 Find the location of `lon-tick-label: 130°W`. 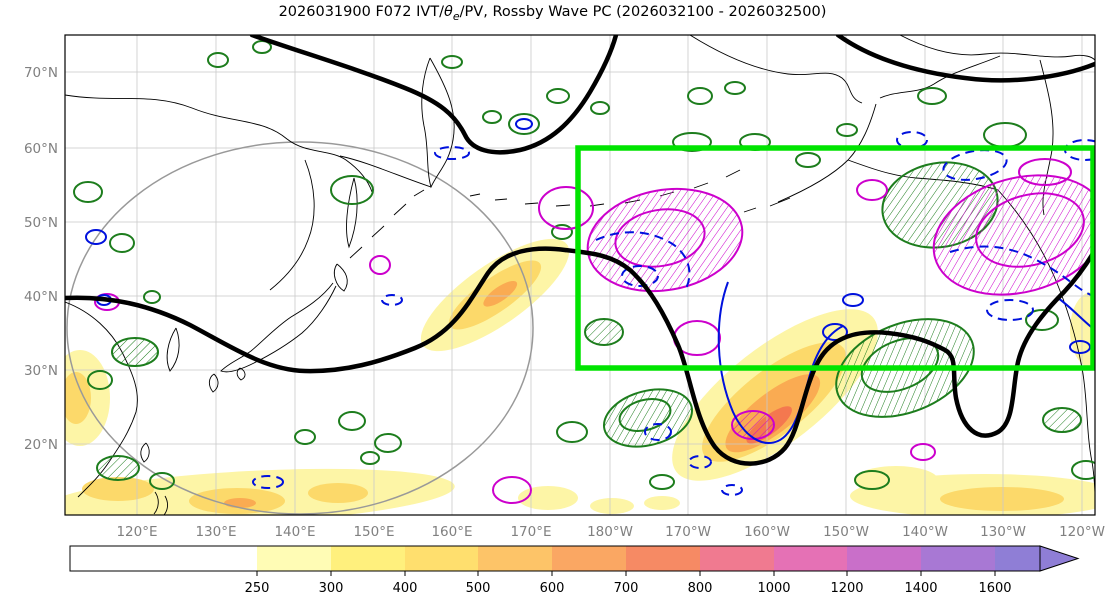

lon-tick-label: 130°W is located at coordinates (1003, 532).